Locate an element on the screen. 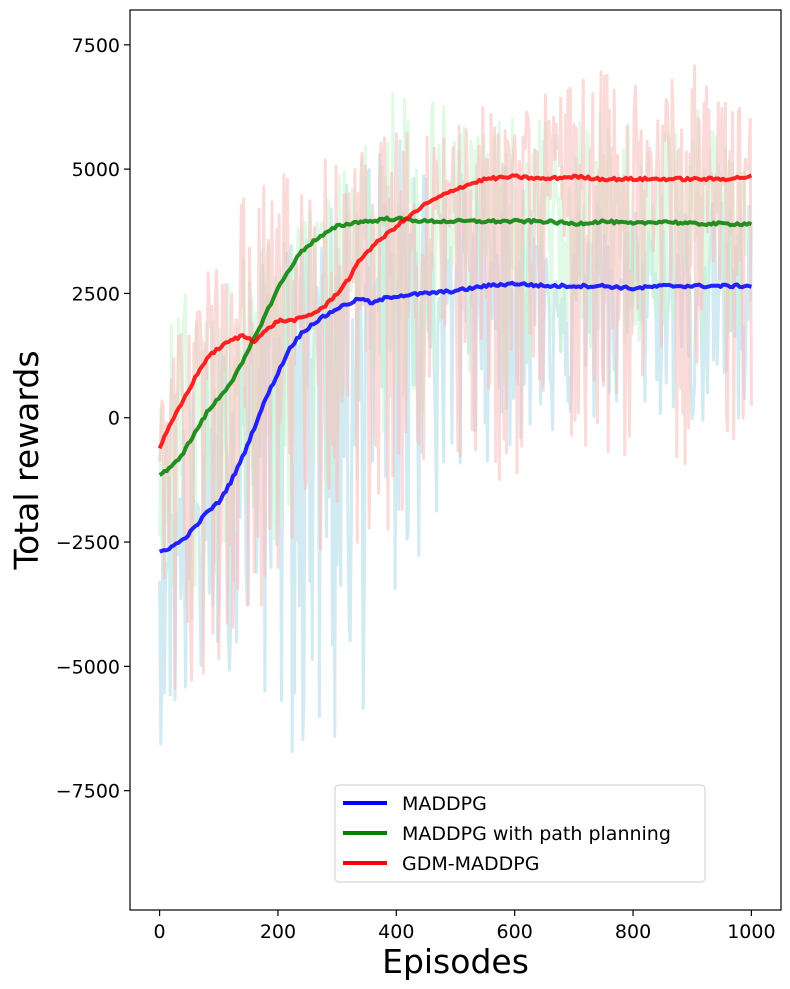 The height and width of the screenshot is (989, 790). x-axis-title: Episodes is located at coordinates (455, 961).